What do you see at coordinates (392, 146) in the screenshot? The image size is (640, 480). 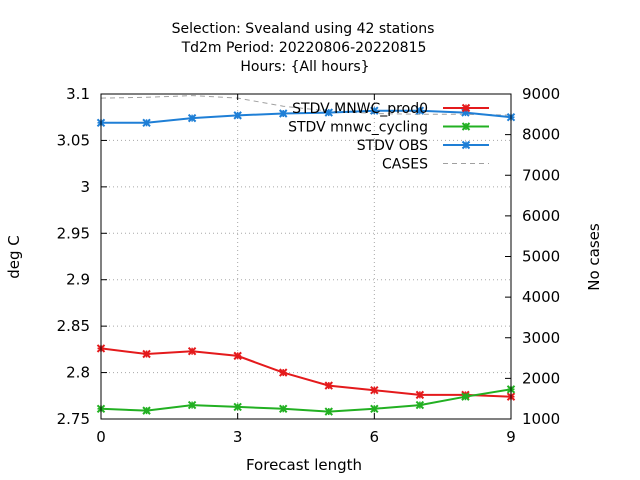 I see `legend-label: STDV OBS` at bounding box center [392, 146].